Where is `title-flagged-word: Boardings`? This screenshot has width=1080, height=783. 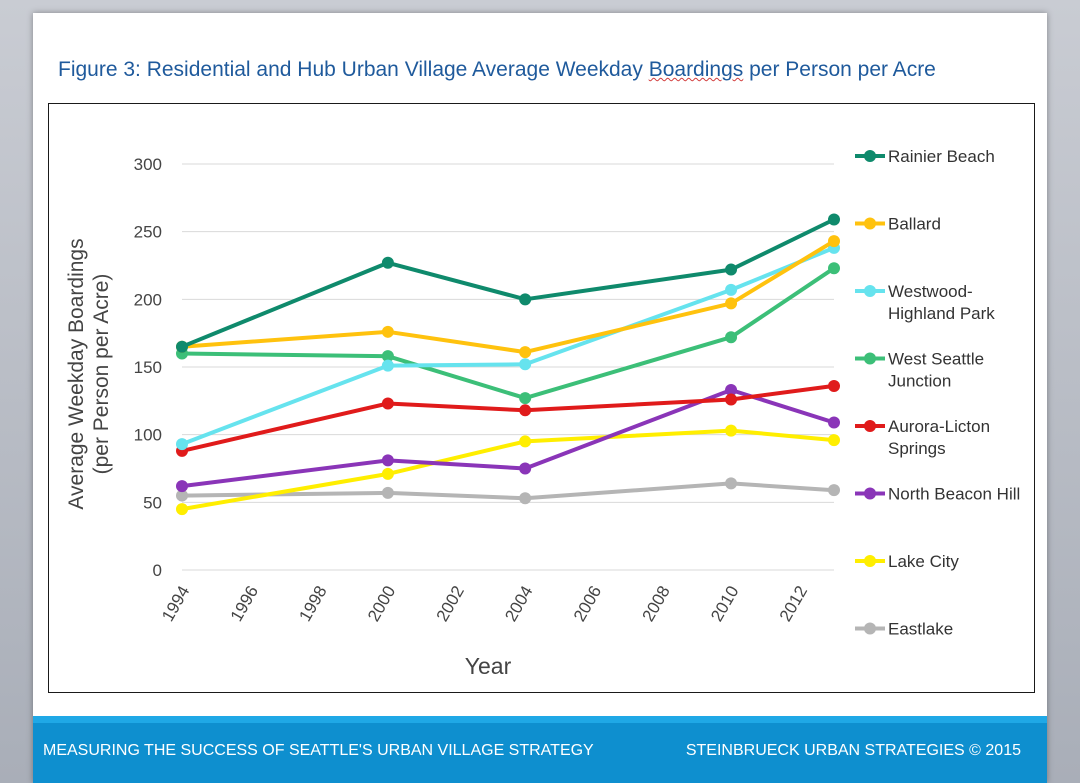 title-flagged-word: Boardings is located at coordinates (696, 69).